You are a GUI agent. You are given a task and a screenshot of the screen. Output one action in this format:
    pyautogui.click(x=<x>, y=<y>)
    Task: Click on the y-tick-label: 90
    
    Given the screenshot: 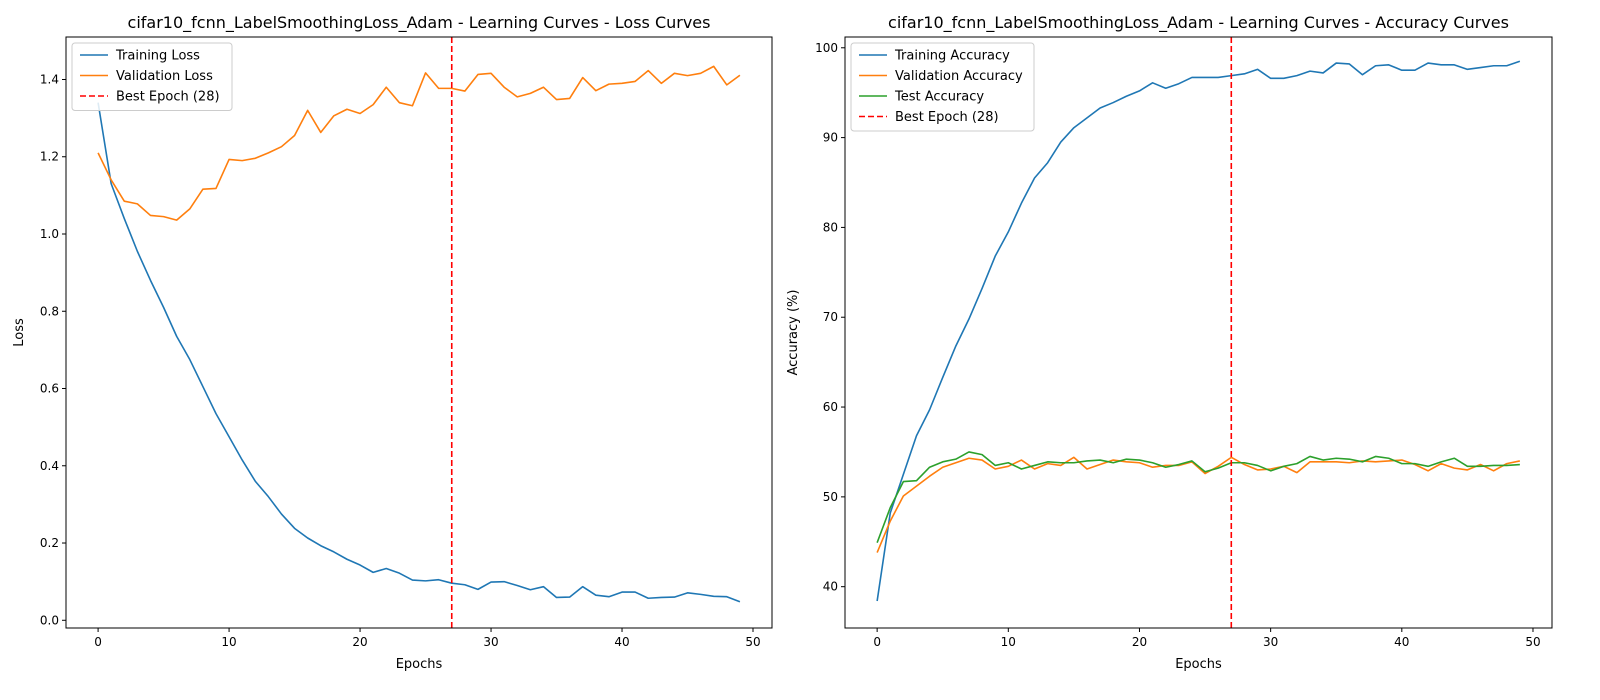 What is the action you would take?
    pyautogui.click(x=830, y=138)
    